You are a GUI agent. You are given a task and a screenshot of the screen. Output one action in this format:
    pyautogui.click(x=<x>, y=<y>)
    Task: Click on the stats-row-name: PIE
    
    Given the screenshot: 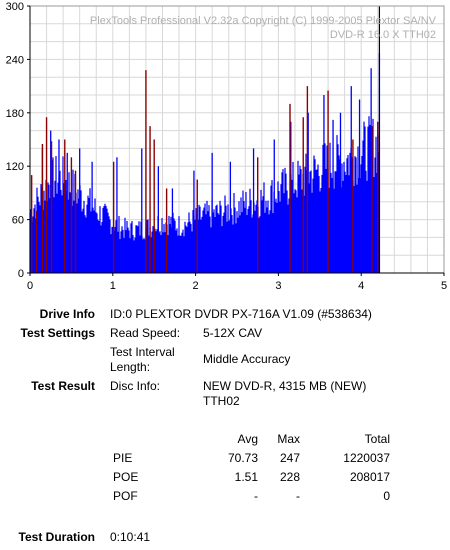 What is the action you would take?
    pyautogui.click(x=123, y=458)
    